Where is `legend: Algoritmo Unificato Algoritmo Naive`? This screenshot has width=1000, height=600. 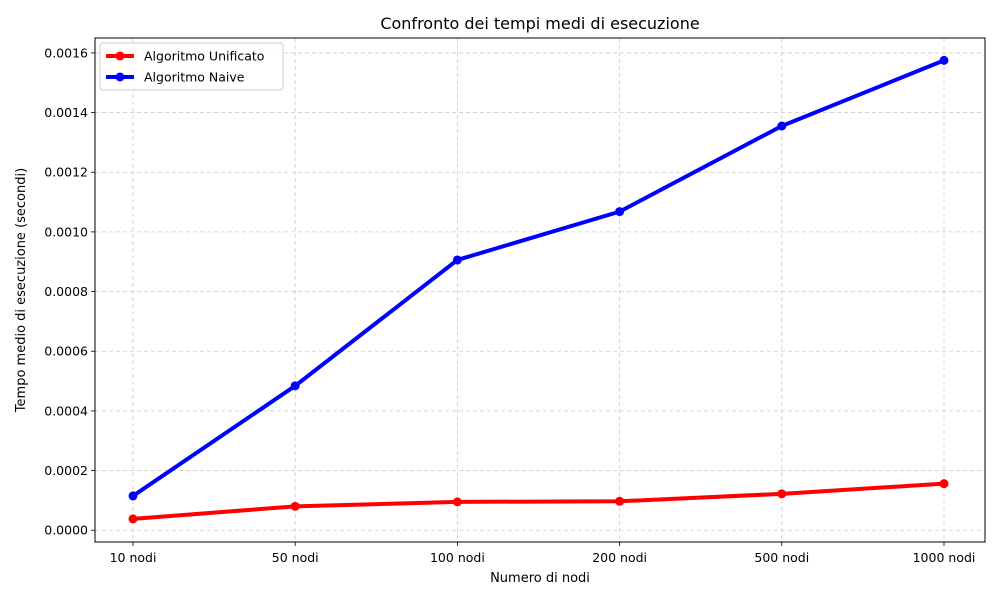
legend: Algoritmo Unificato Algoritmo Naive is located at coordinates (191, 66).